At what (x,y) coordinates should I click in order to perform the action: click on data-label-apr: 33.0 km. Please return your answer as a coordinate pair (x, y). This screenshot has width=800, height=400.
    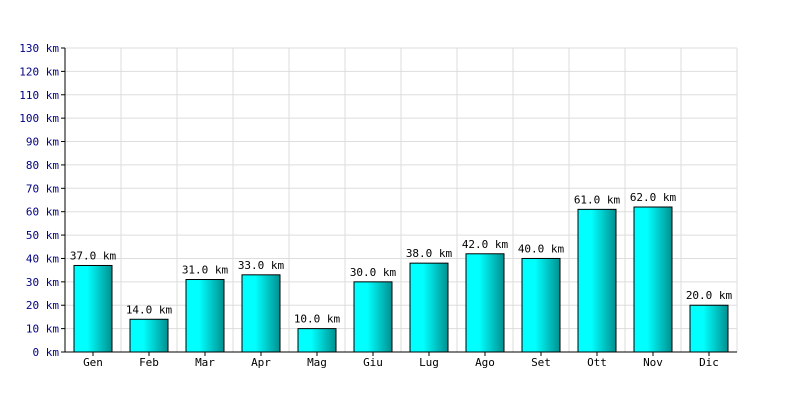
    Looking at the image, I should click on (261, 265).